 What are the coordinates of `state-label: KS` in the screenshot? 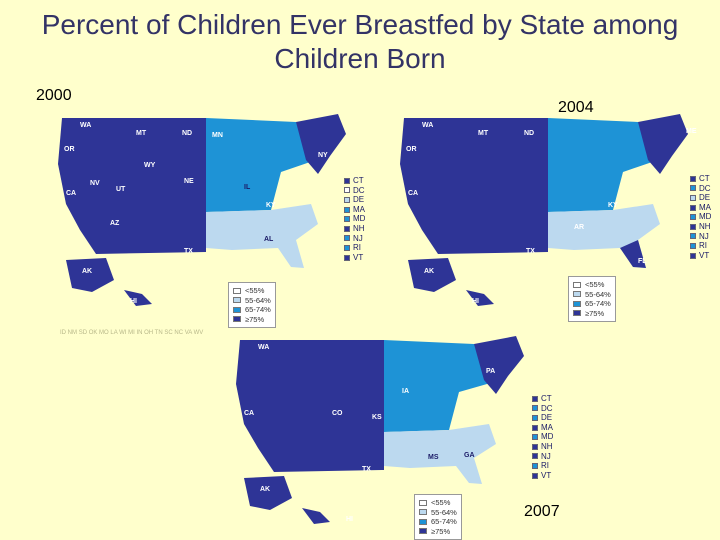 It's located at (377, 417).